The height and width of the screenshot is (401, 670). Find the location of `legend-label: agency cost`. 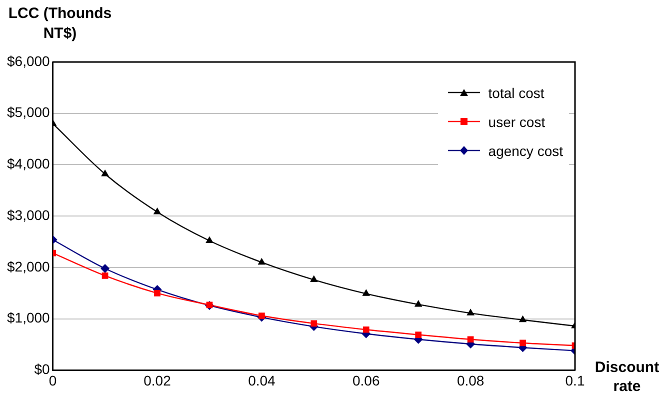

legend-label: agency cost is located at coordinates (525, 150).